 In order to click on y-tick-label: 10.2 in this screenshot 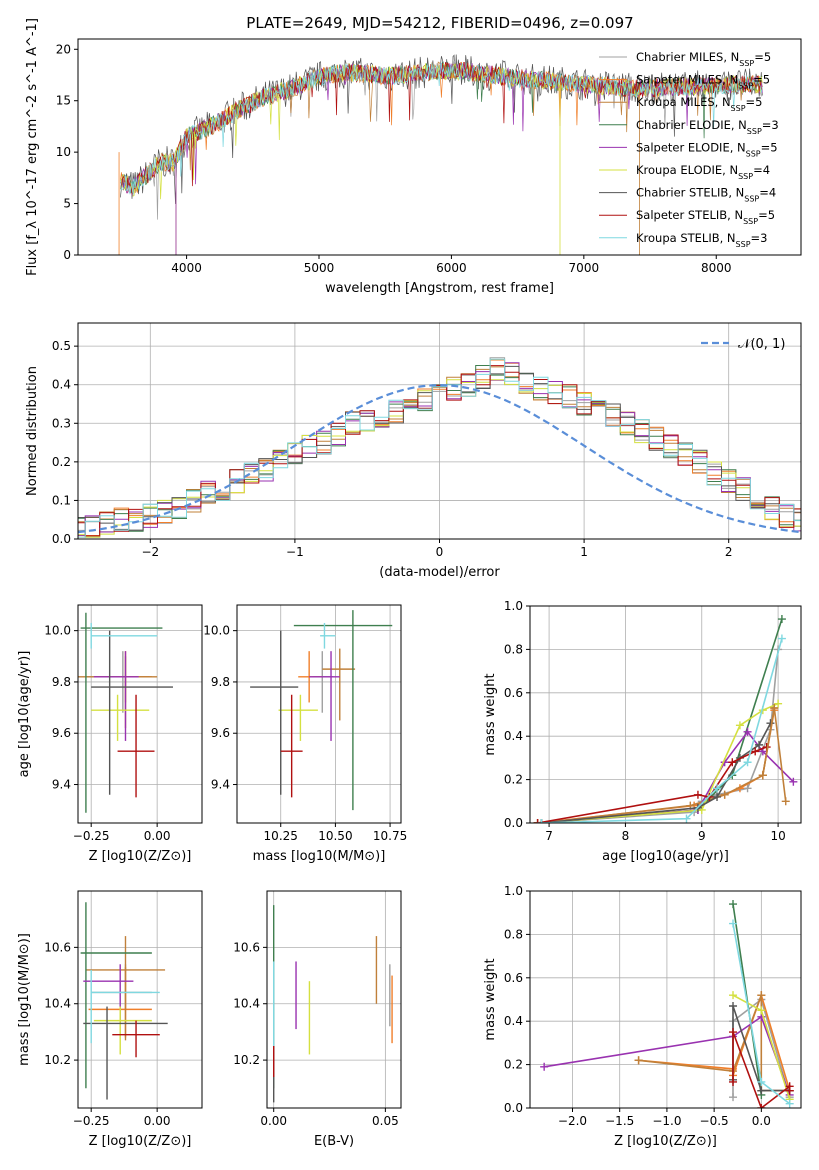, I will do `click(246, 1060)`.